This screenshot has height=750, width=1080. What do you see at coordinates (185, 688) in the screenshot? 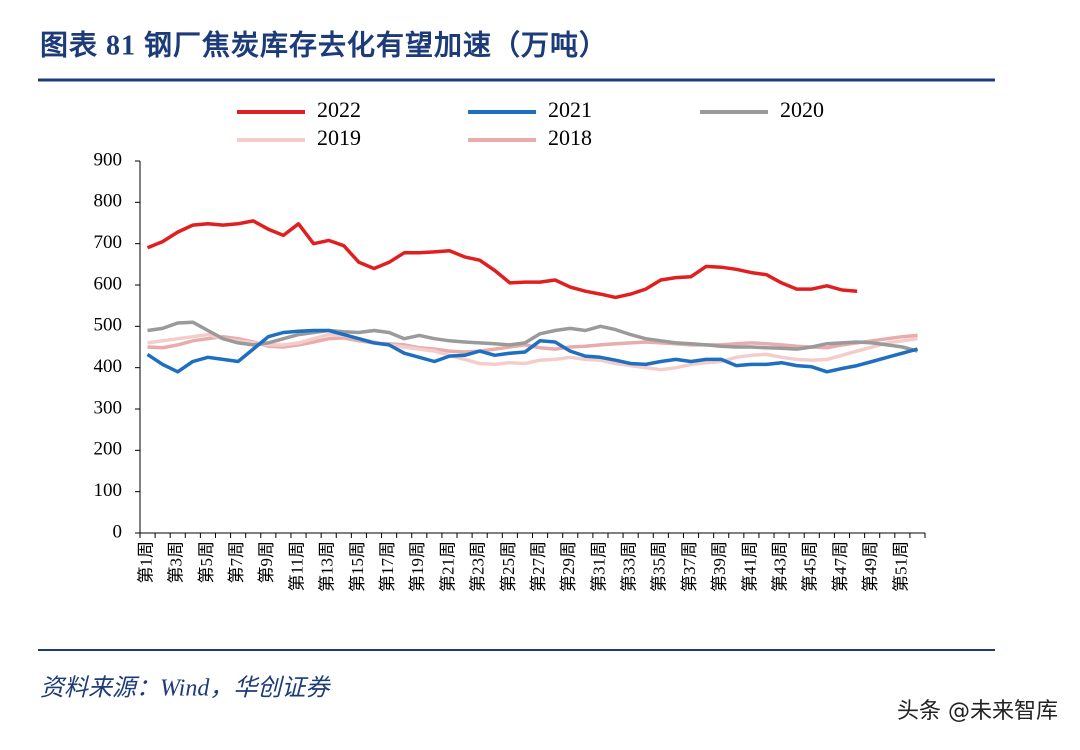
I see `source-note: 资料来源：Wind，华创证券` at bounding box center [185, 688].